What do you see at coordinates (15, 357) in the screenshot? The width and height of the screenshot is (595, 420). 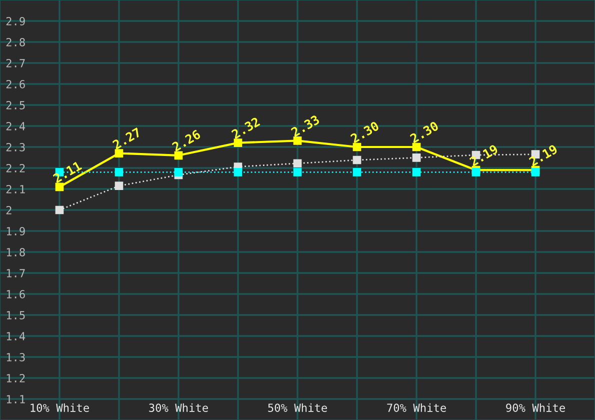 I see `y-tick-label: 1.3` at bounding box center [15, 357].